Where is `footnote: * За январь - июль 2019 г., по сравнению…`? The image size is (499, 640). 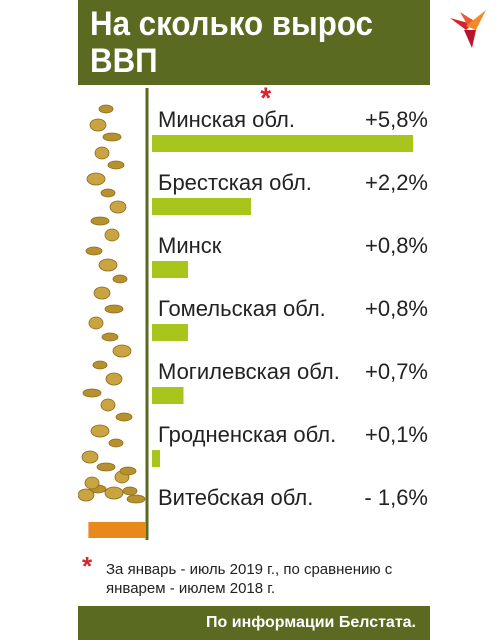
footnote: * За январь - июль 2019 г., по сравнению… is located at coordinates (259, 575).